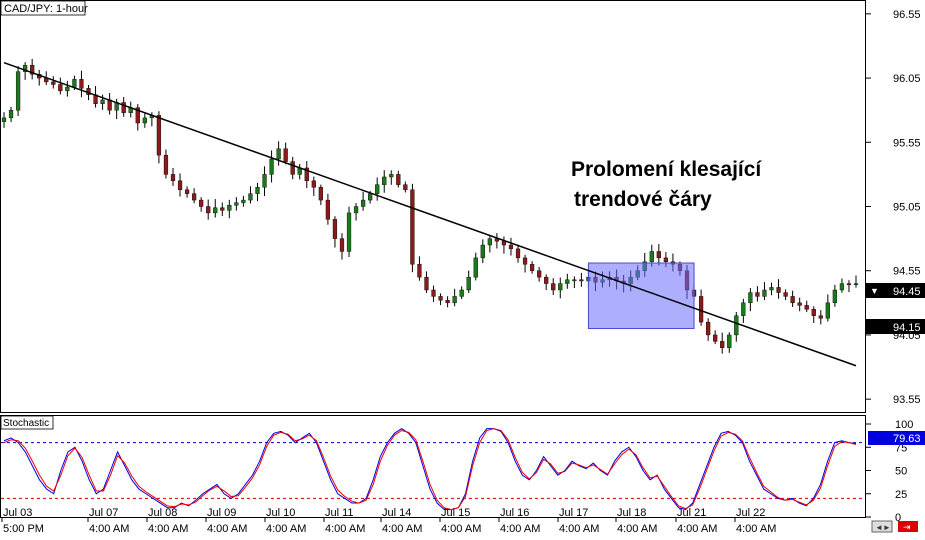 This screenshot has width=925, height=540. I want to click on time-tick-date: Jul 10, so click(280, 513).